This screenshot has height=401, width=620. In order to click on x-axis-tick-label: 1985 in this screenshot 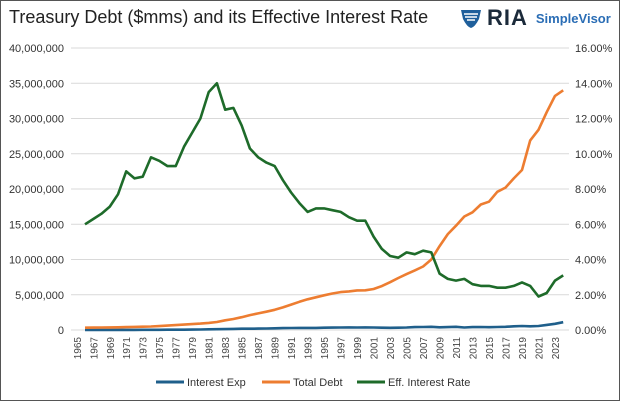, I will do `click(243, 348)`.